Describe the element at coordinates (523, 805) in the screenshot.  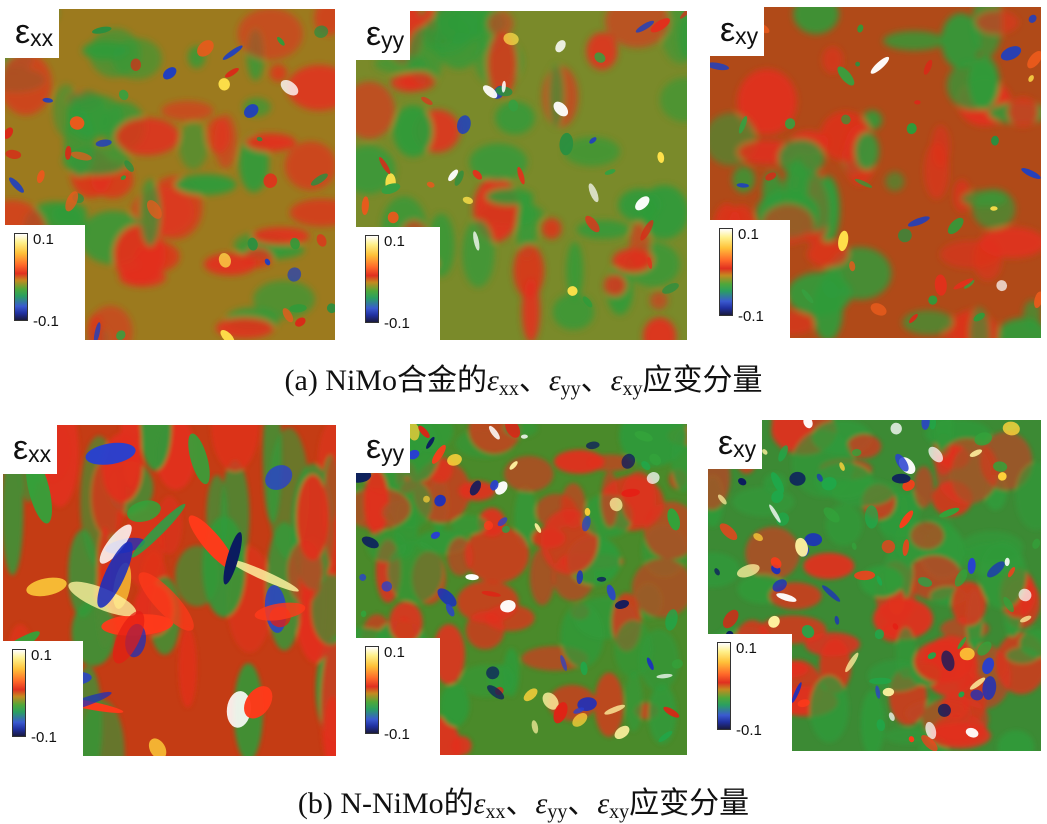
I see `caption-b: (b) N-NiMo的εxx、εyy、εxy应变分量` at that location.